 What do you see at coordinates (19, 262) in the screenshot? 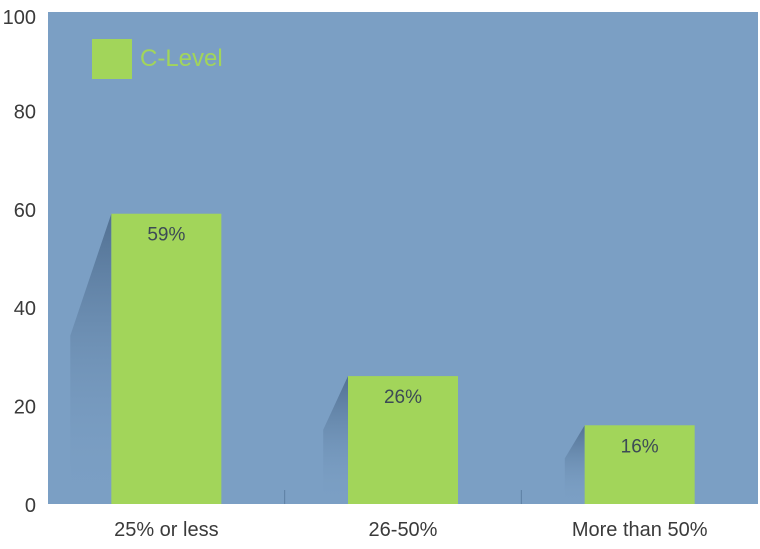
I see `y-axis: 0 20 40 60 80 100` at bounding box center [19, 262].